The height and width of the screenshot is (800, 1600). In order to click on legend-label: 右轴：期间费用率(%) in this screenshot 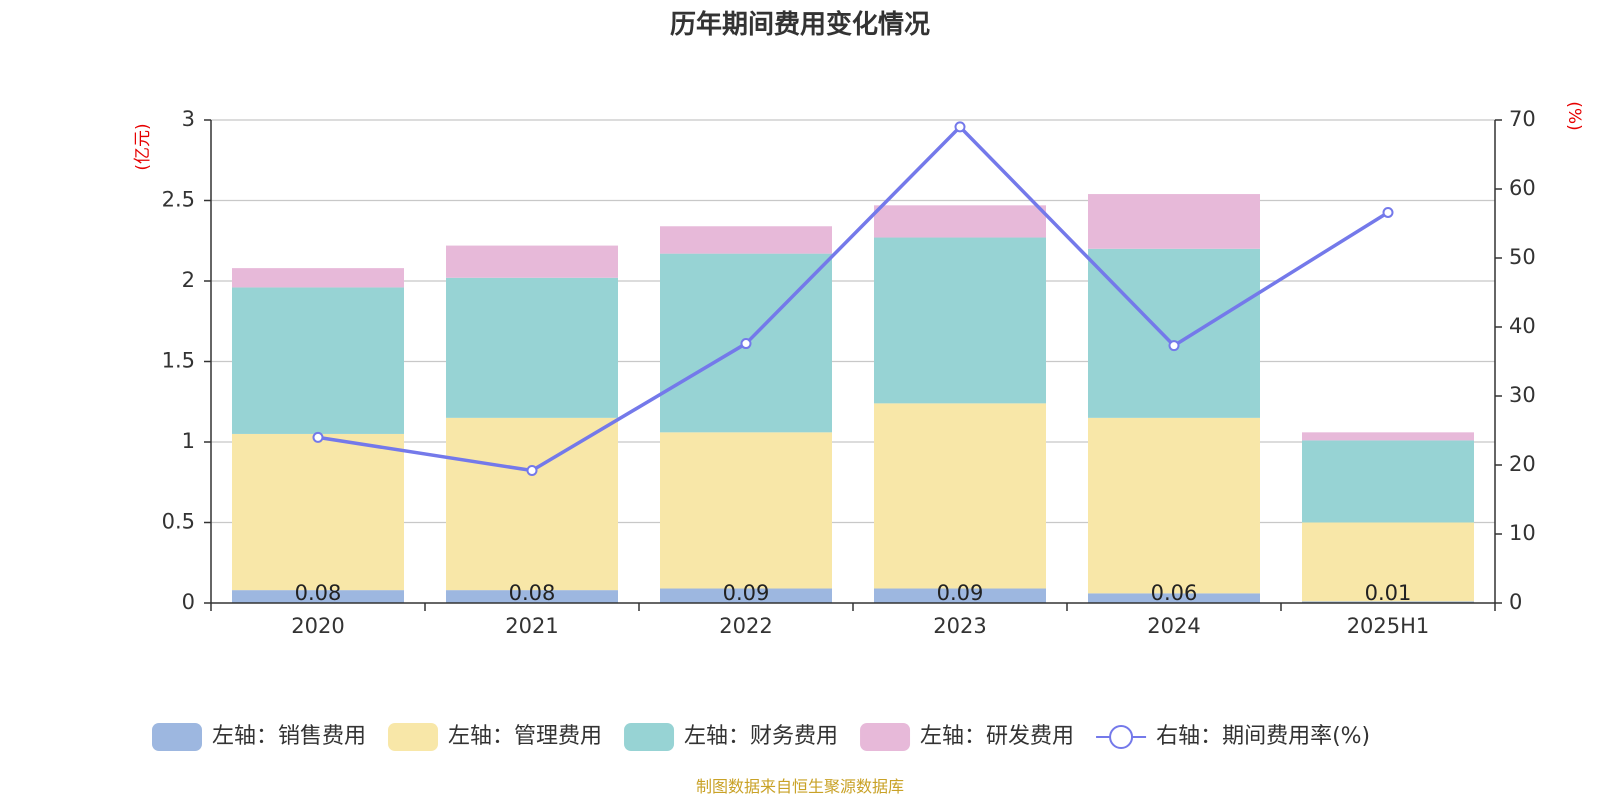, I will do `click(1263, 736)`.